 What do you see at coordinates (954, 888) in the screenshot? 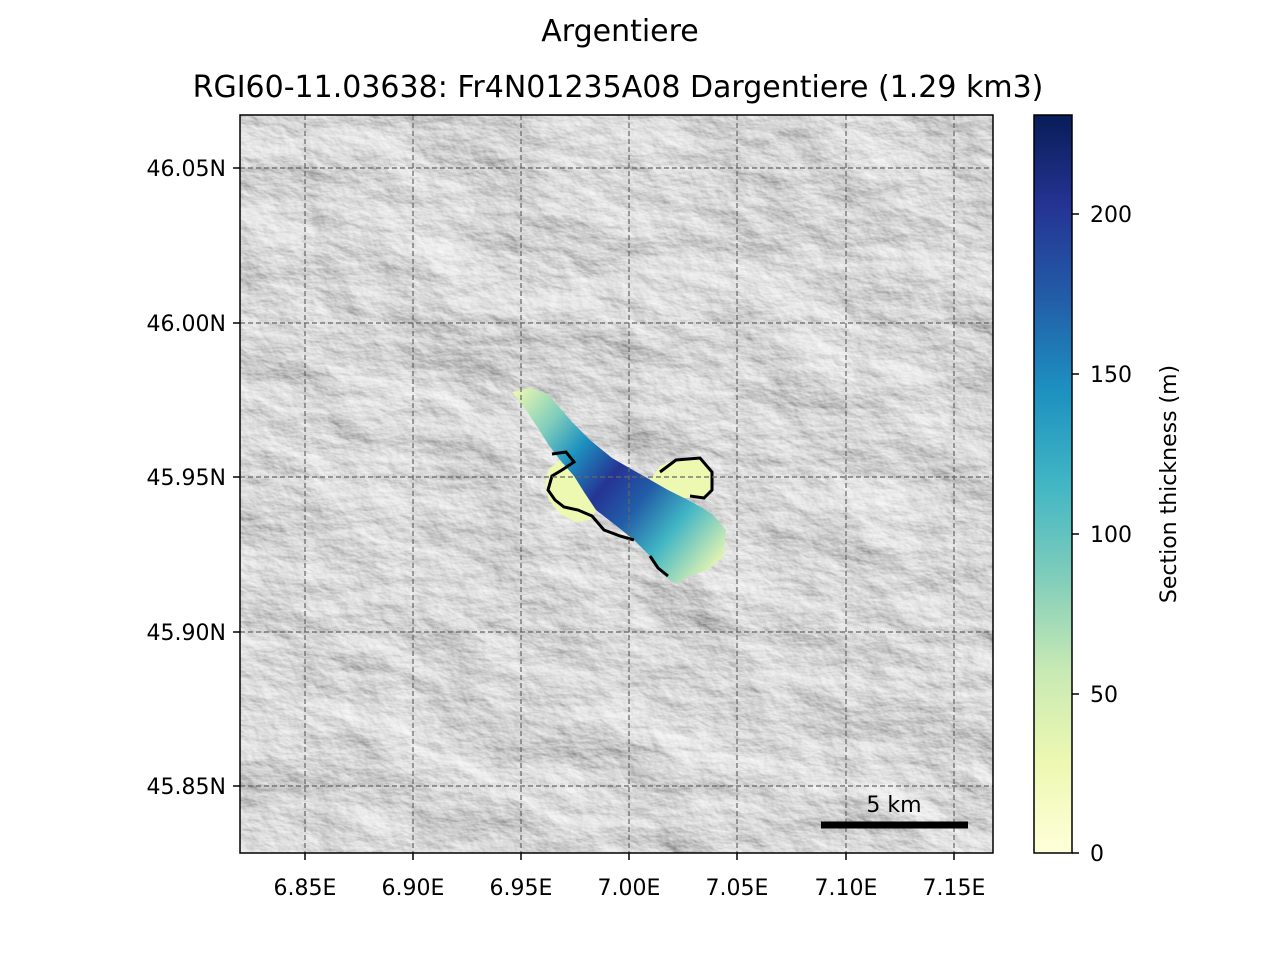
I see `lon-tick-label: 7.15E` at bounding box center [954, 888].